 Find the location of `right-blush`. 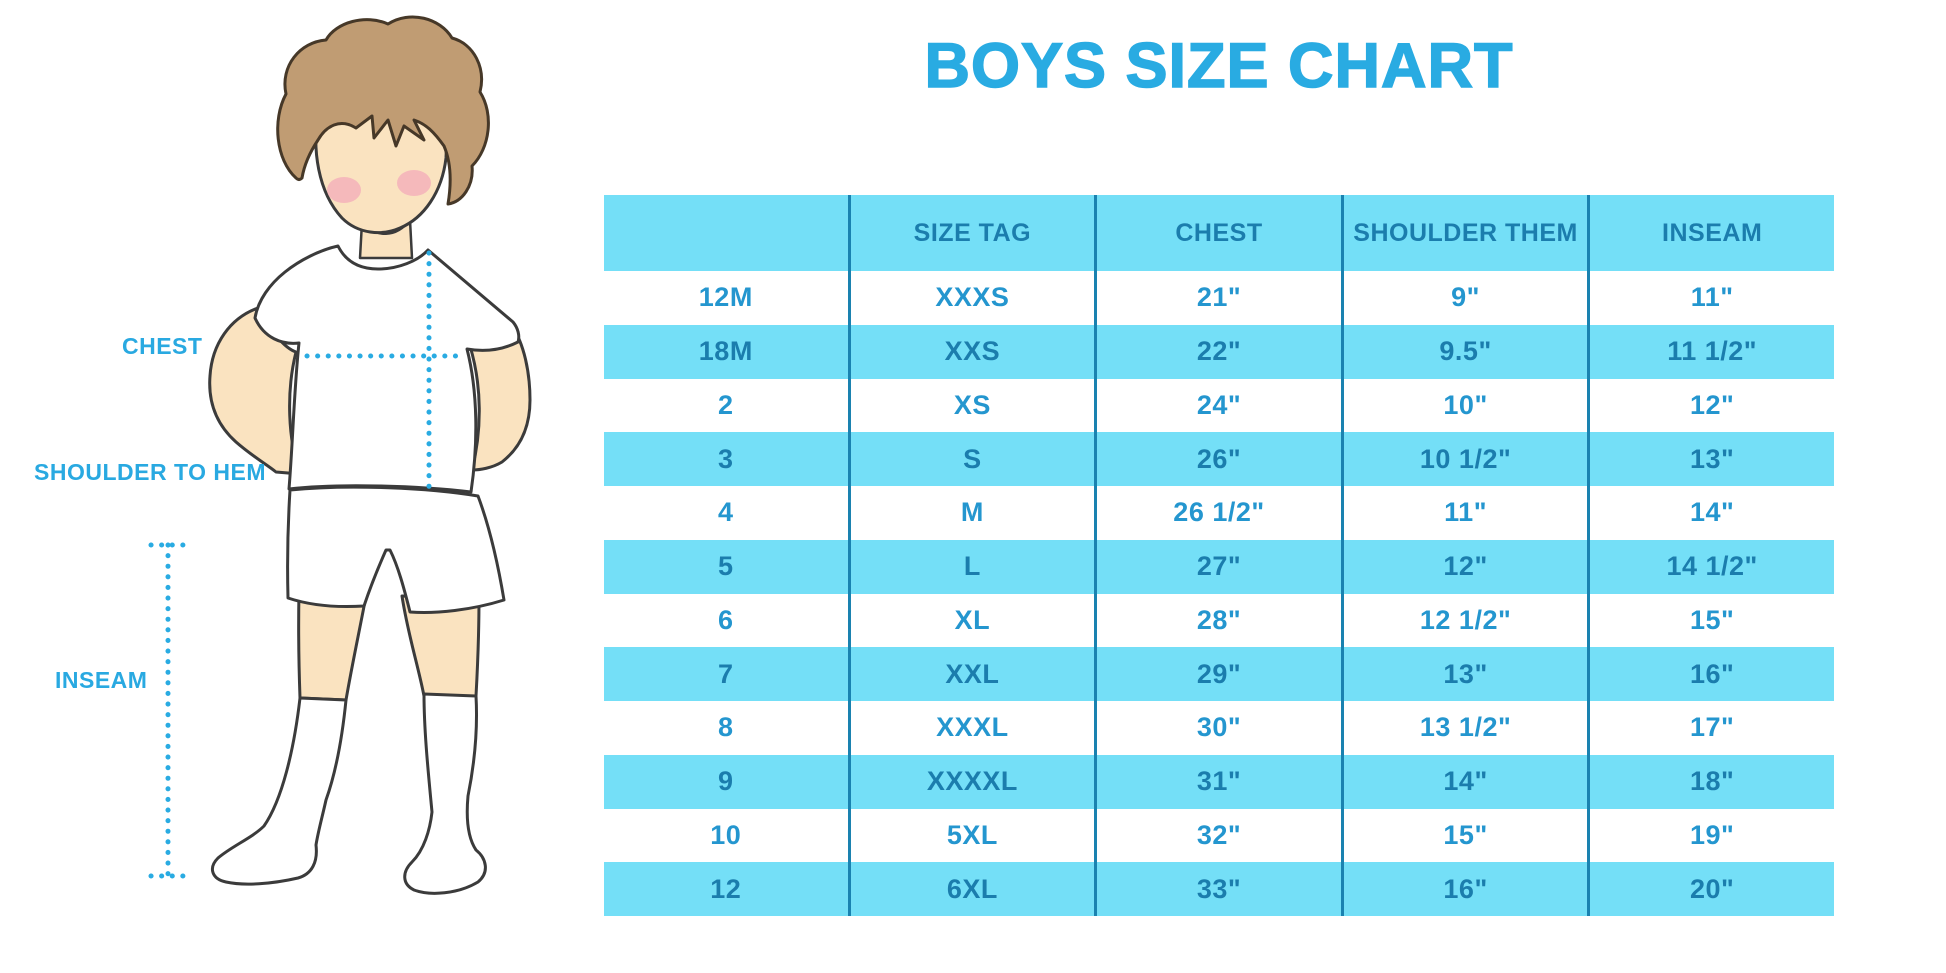

right-blush is located at coordinates (414, 183).